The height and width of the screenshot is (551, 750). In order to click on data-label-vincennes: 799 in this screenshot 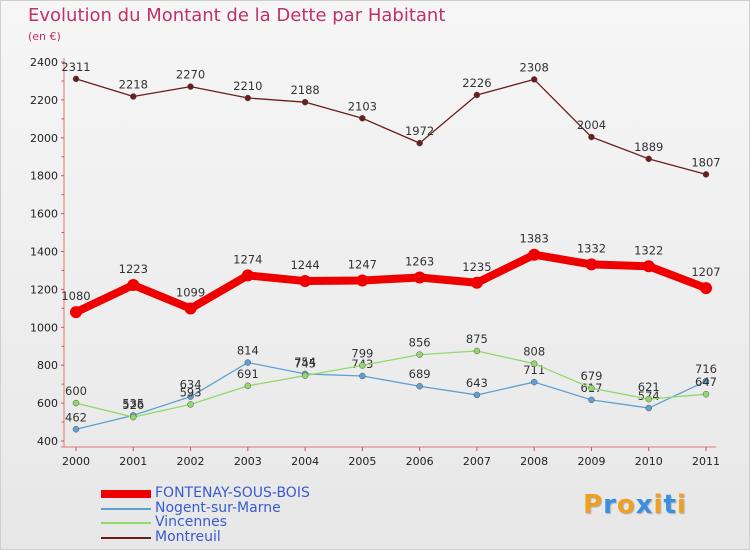, I will do `click(362, 353)`.